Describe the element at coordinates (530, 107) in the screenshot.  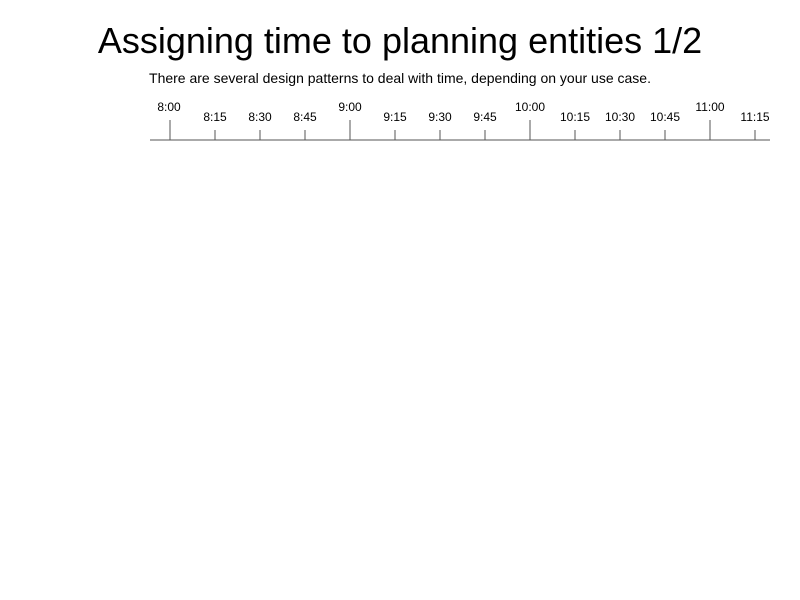
I see `time-axis-tick-label: 10:00` at that location.